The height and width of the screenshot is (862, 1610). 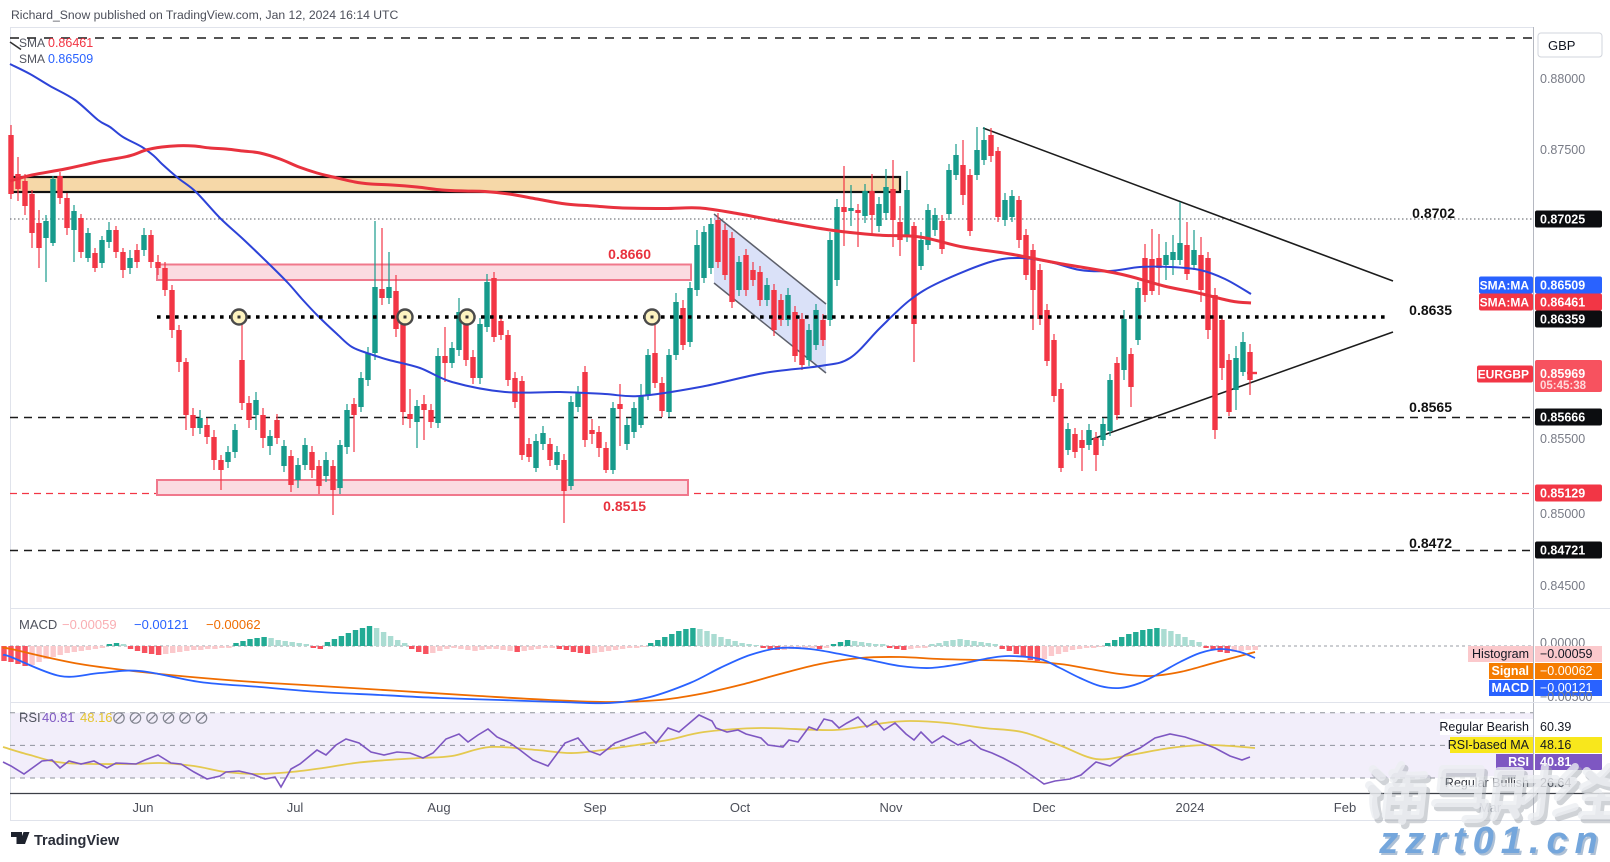 I want to click on svg-text: Jul, so click(x=295, y=807).